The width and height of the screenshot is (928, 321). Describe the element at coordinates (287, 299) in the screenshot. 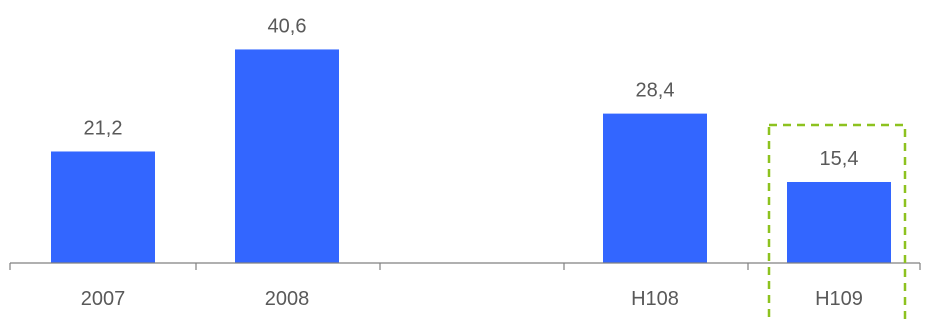

I see `category-label: 2008` at that location.